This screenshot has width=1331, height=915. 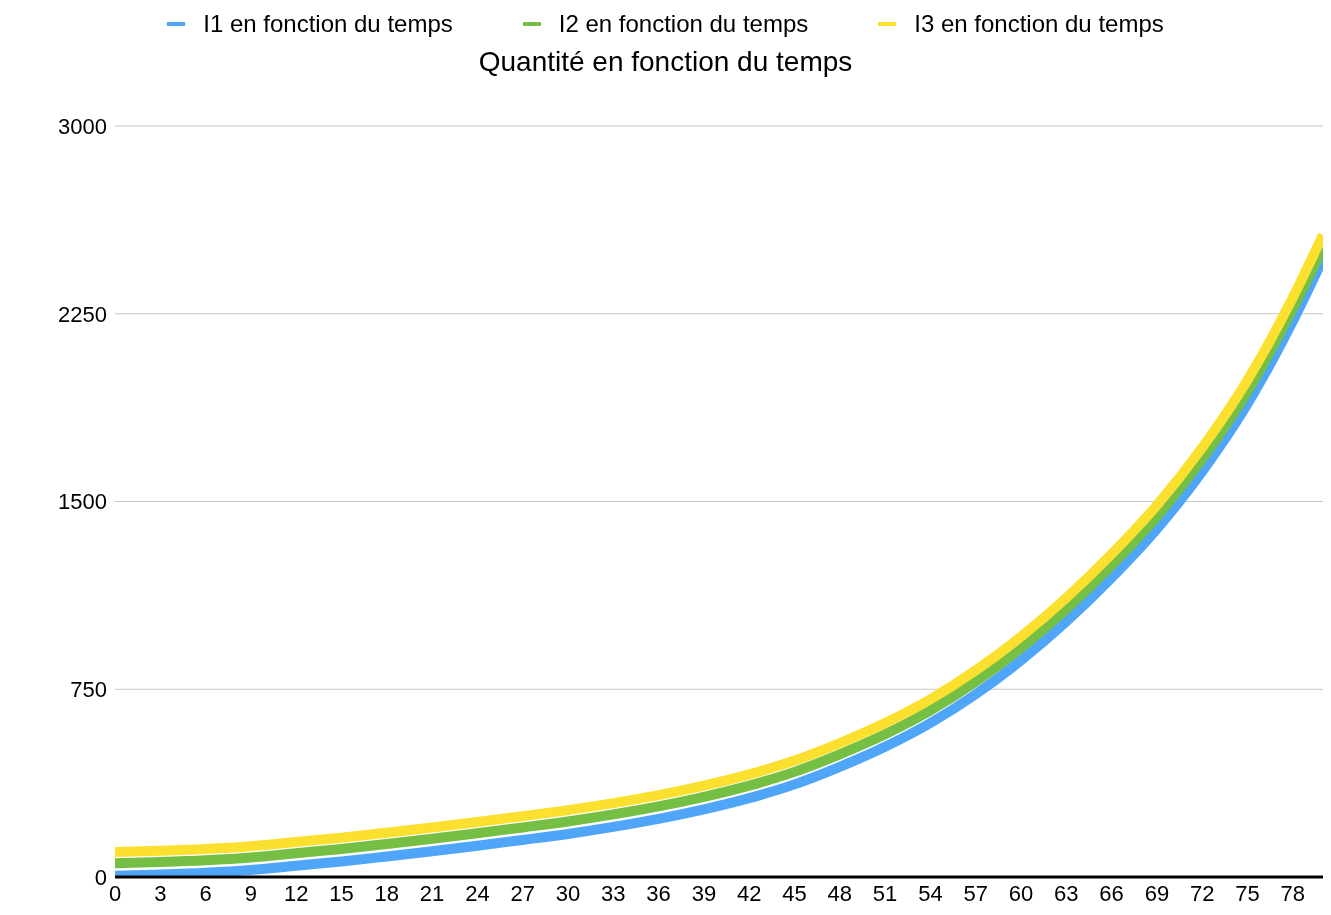 What do you see at coordinates (885, 893) in the screenshot?
I see `x-tick-label: 51` at bounding box center [885, 893].